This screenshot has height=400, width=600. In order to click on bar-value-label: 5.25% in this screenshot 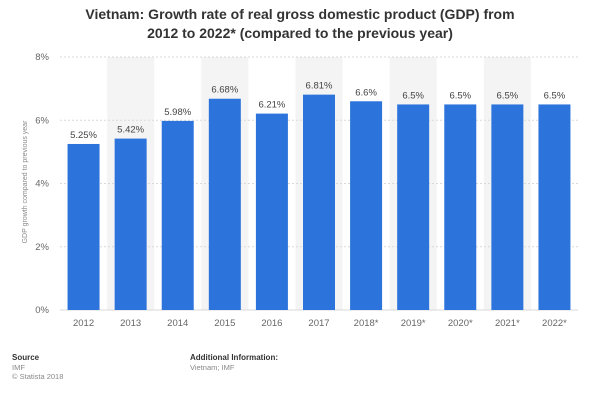, I will do `click(83, 135)`.